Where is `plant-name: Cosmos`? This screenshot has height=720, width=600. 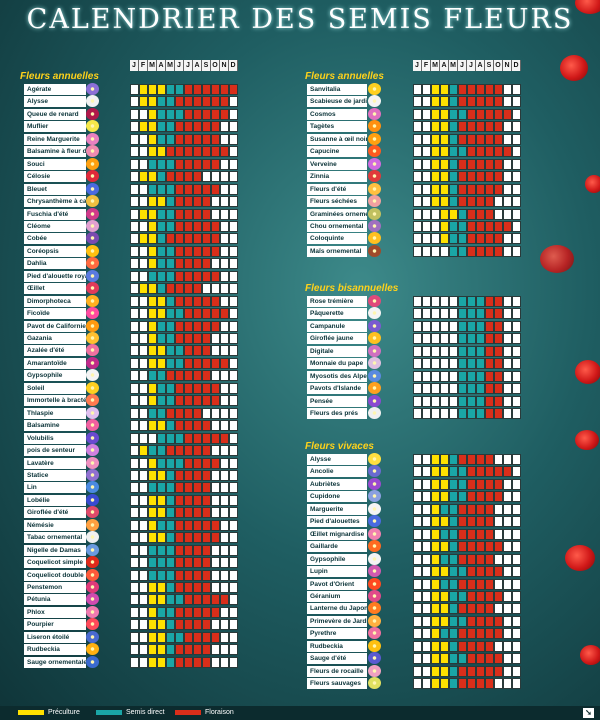
plant-name: Cosmos is located at coordinates (337, 114).